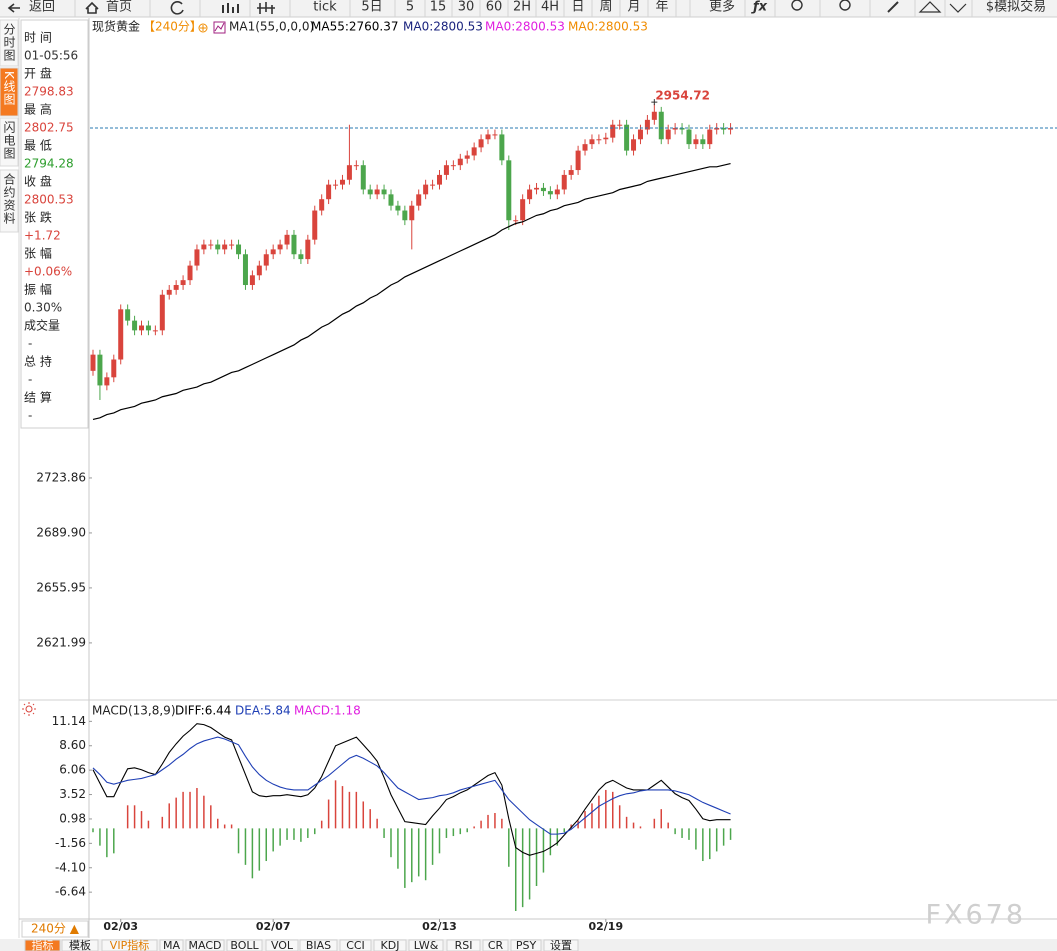 This screenshot has width=1057, height=951. I want to click on indicator-tab-label: VOL, so click(282, 945).